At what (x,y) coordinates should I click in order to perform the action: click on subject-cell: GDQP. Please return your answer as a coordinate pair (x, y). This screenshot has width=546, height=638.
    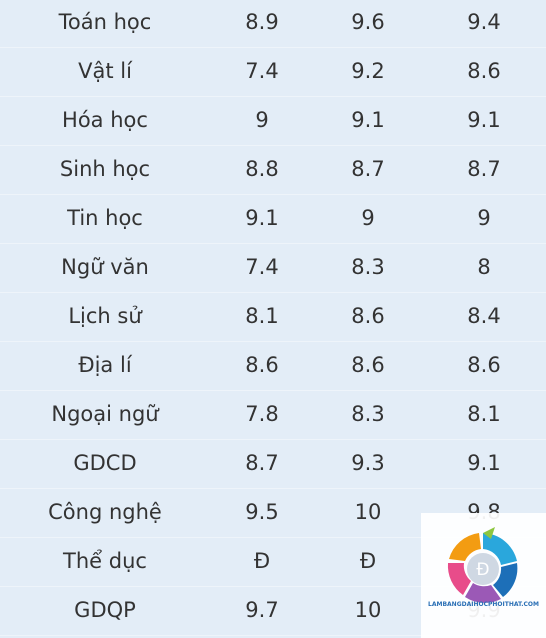
    Looking at the image, I should click on (105, 610).